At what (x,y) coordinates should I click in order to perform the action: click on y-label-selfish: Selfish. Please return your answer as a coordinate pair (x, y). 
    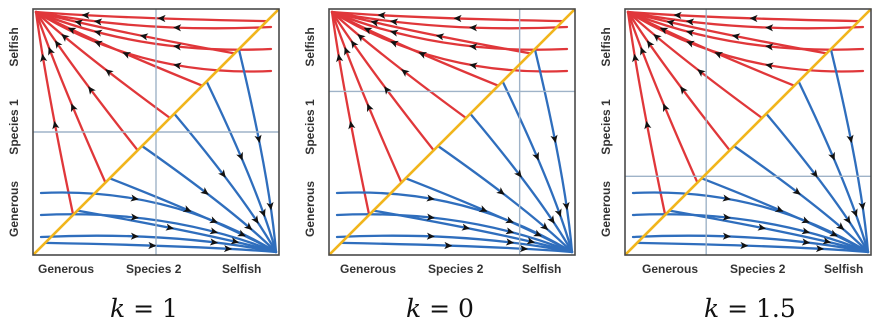
    Looking at the image, I should click on (606, 47).